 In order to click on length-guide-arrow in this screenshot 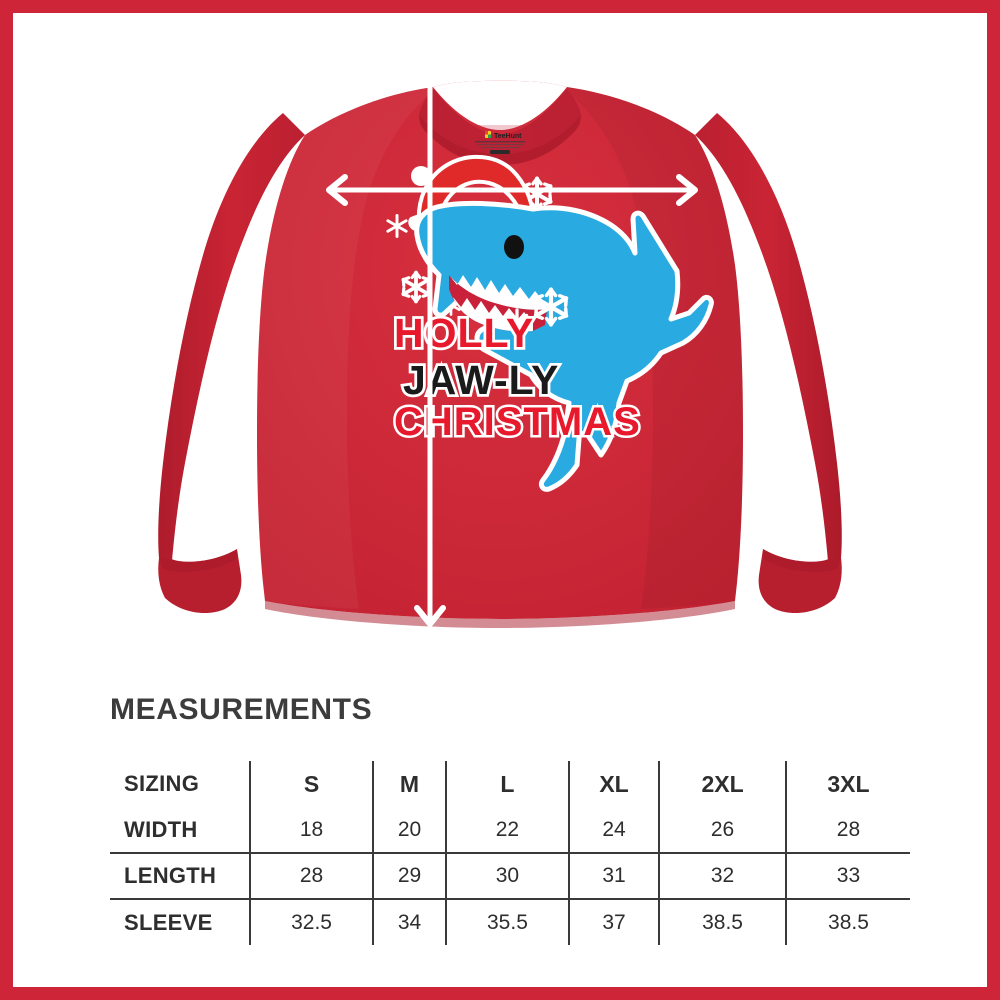, I will do `click(430, 339)`.